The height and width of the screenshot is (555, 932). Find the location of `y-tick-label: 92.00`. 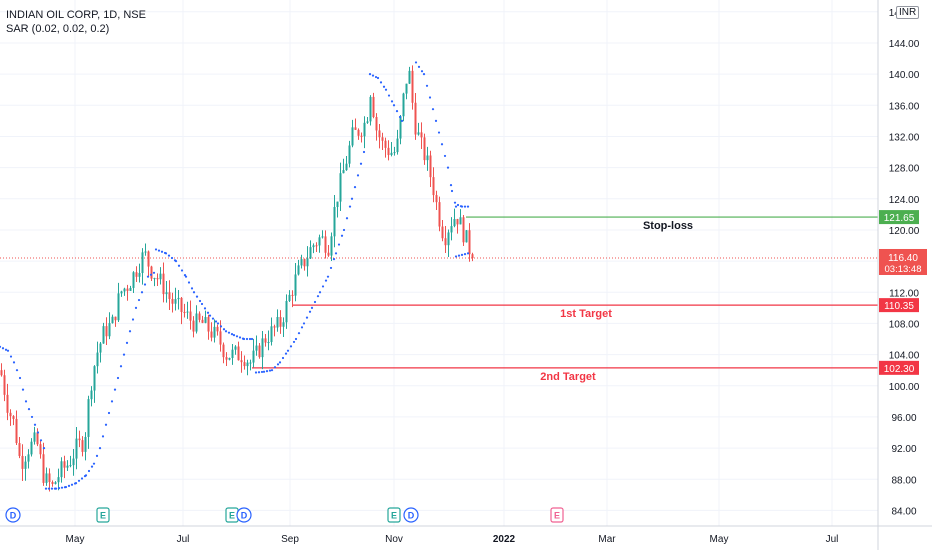

y-tick-label: 92.00 is located at coordinates (903, 449).